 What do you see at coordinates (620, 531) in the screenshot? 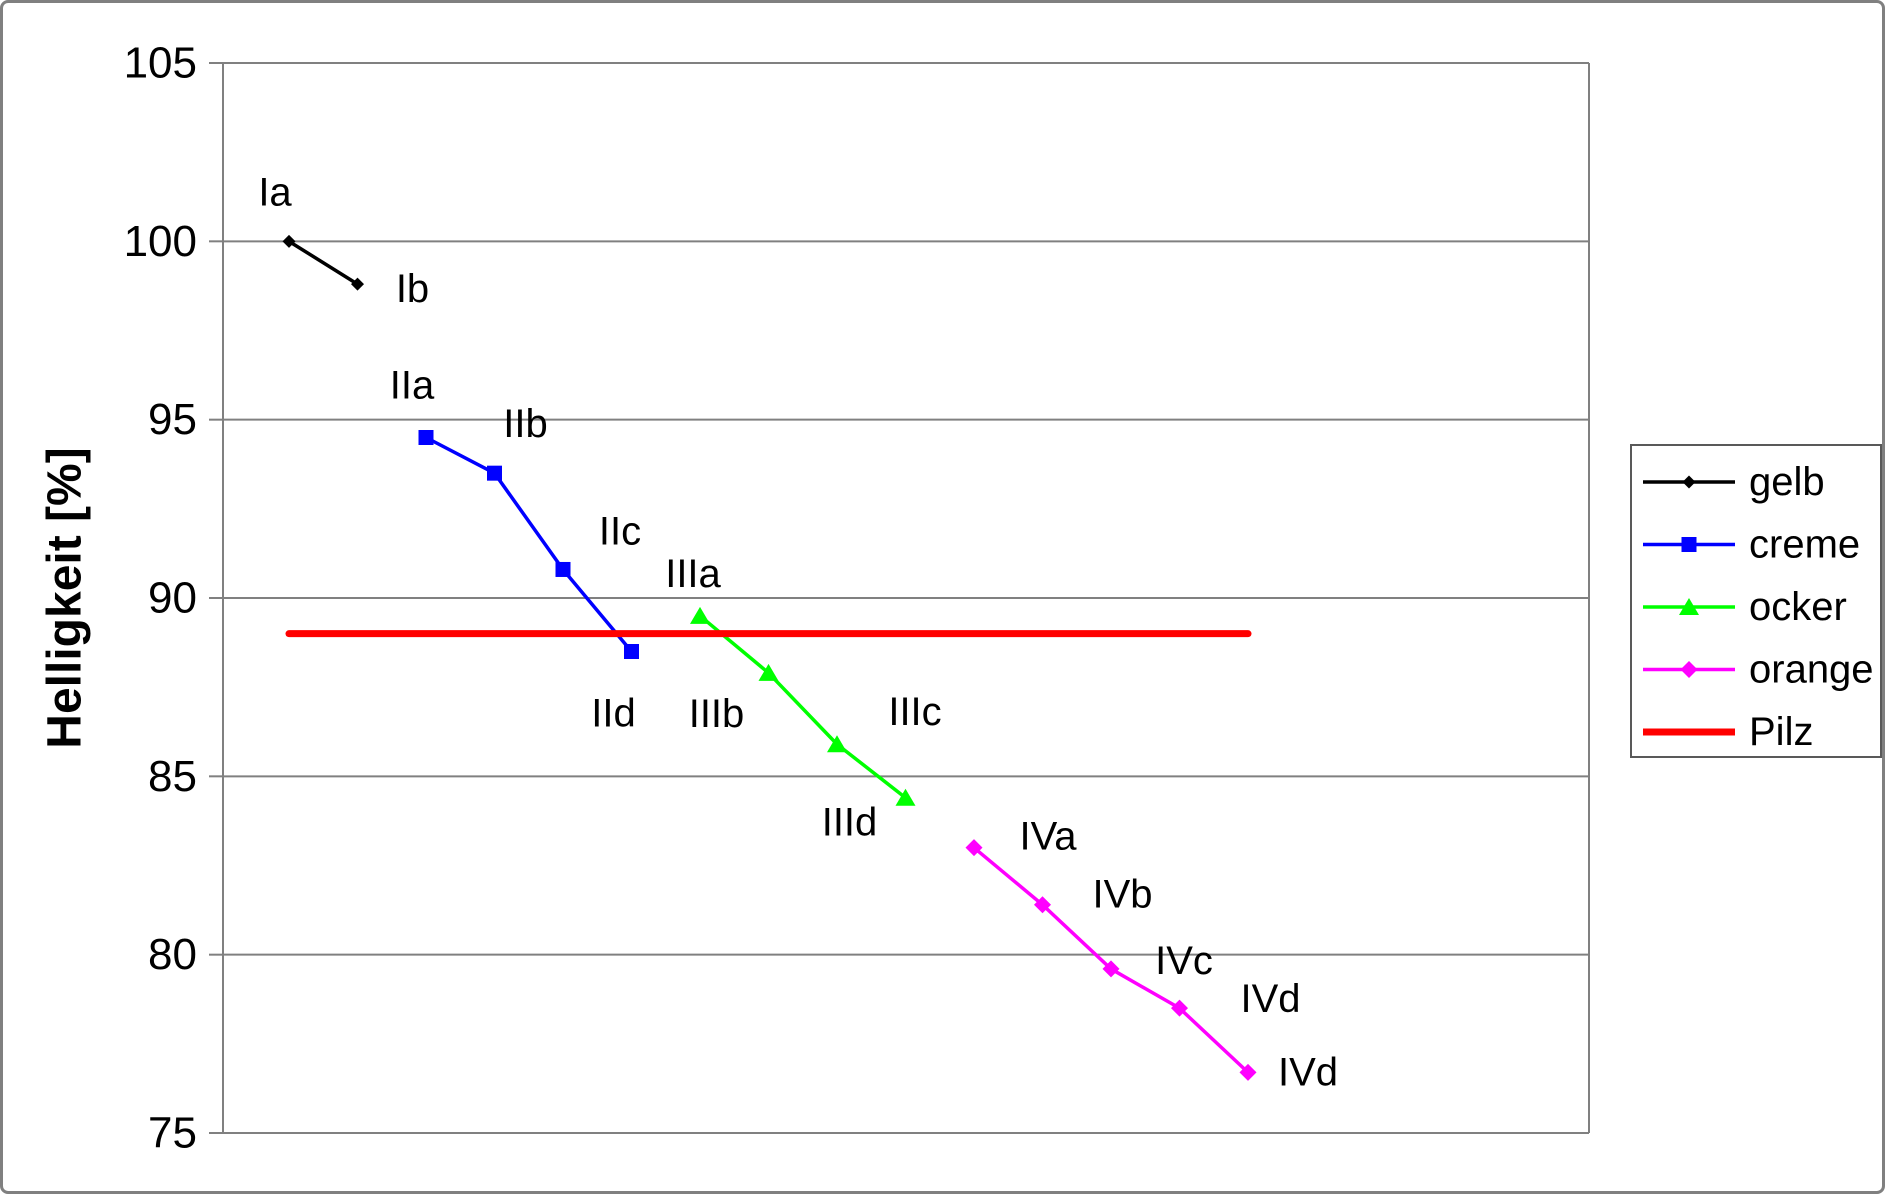
I see `data-label: IIc` at bounding box center [620, 531].